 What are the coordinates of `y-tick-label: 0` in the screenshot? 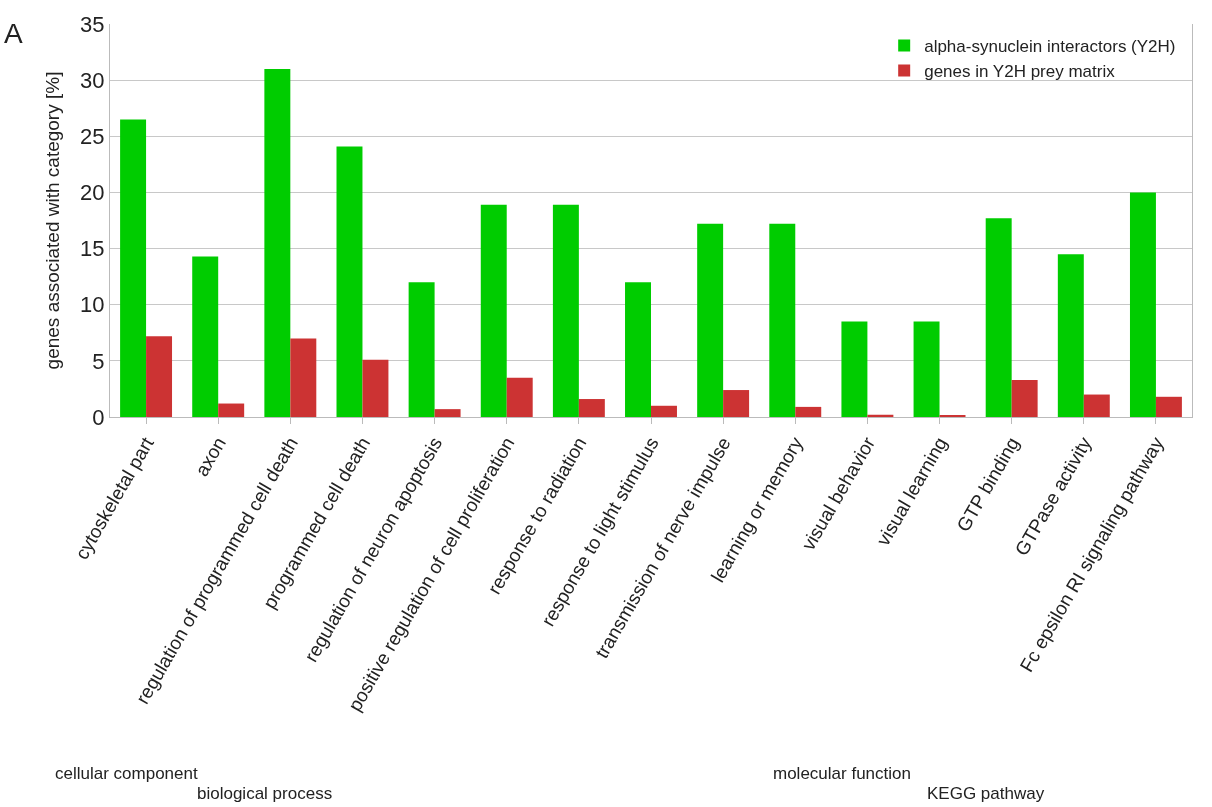 It's located at (98, 417).